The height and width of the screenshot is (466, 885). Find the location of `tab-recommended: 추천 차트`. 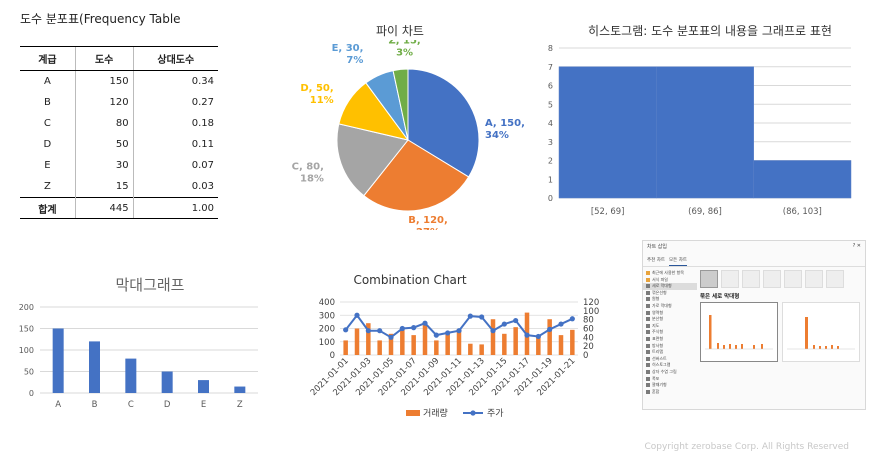

tab-recommended: 추천 차트 is located at coordinates (656, 260).